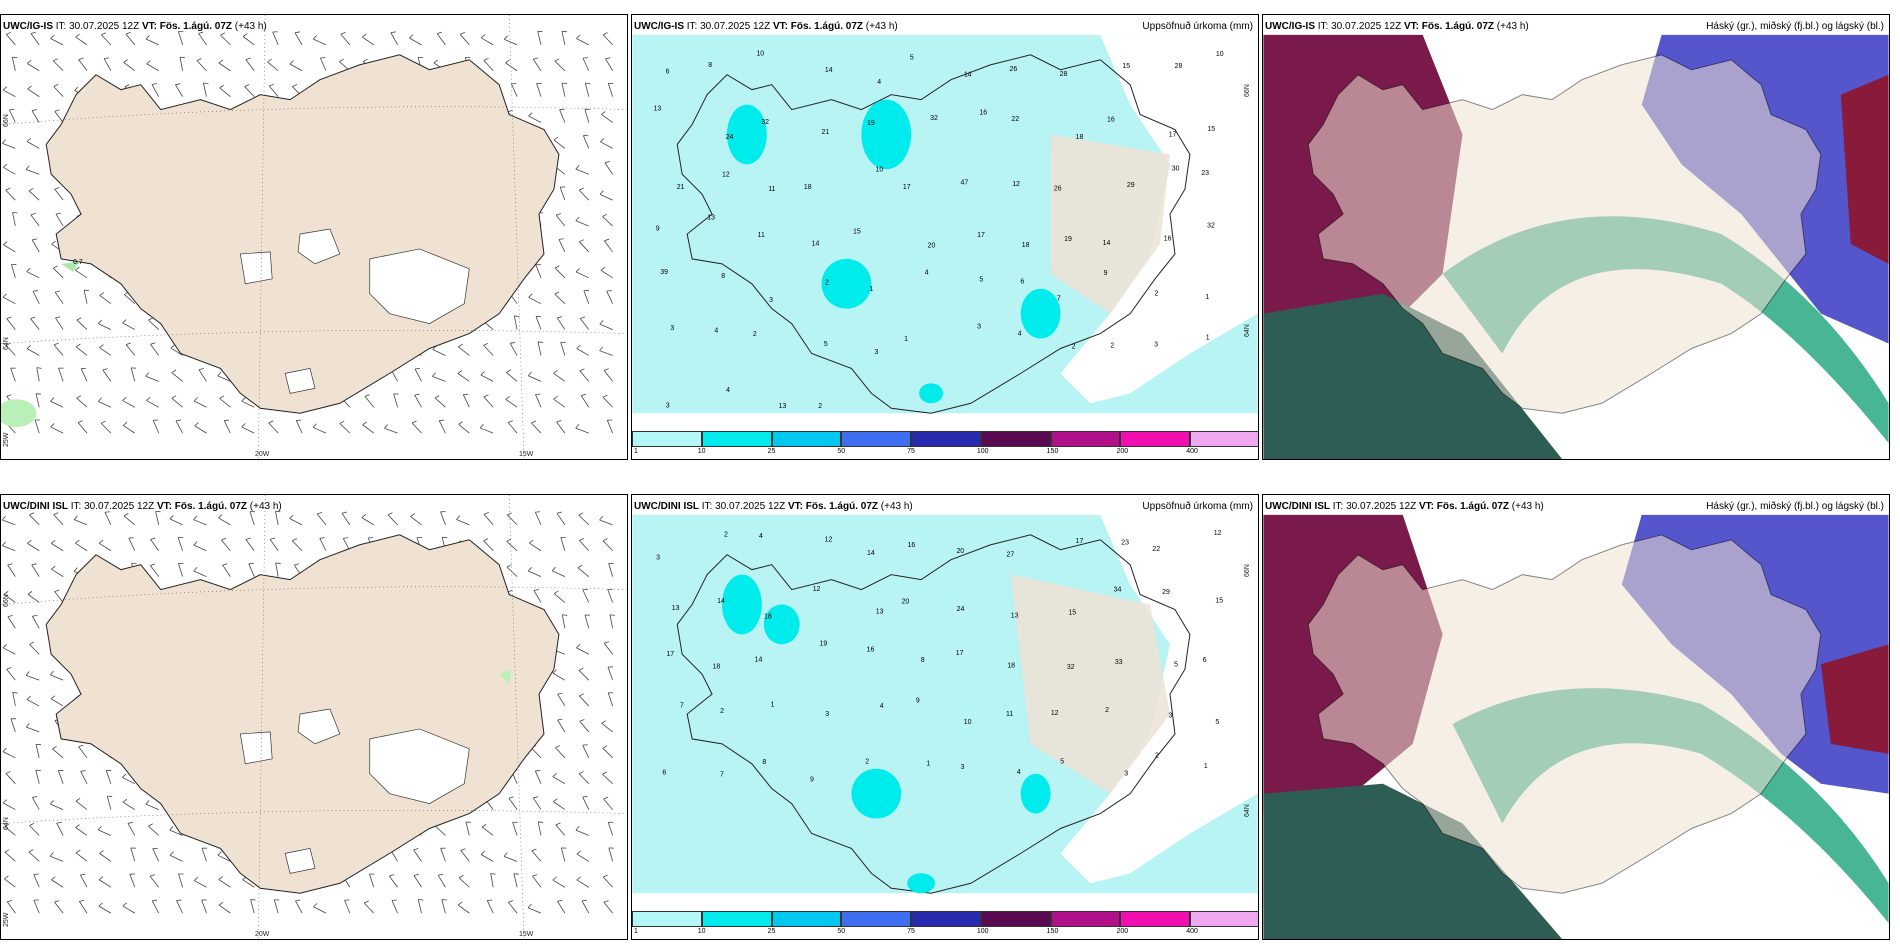  Describe the element at coordinates (1173, 134) in the screenshot. I see `precip-value: 17` at that location.